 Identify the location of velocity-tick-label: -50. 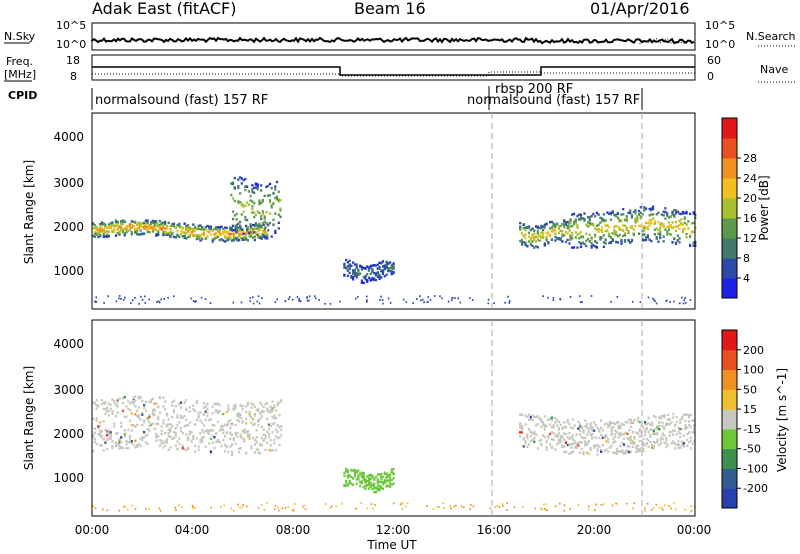
(752, 449).